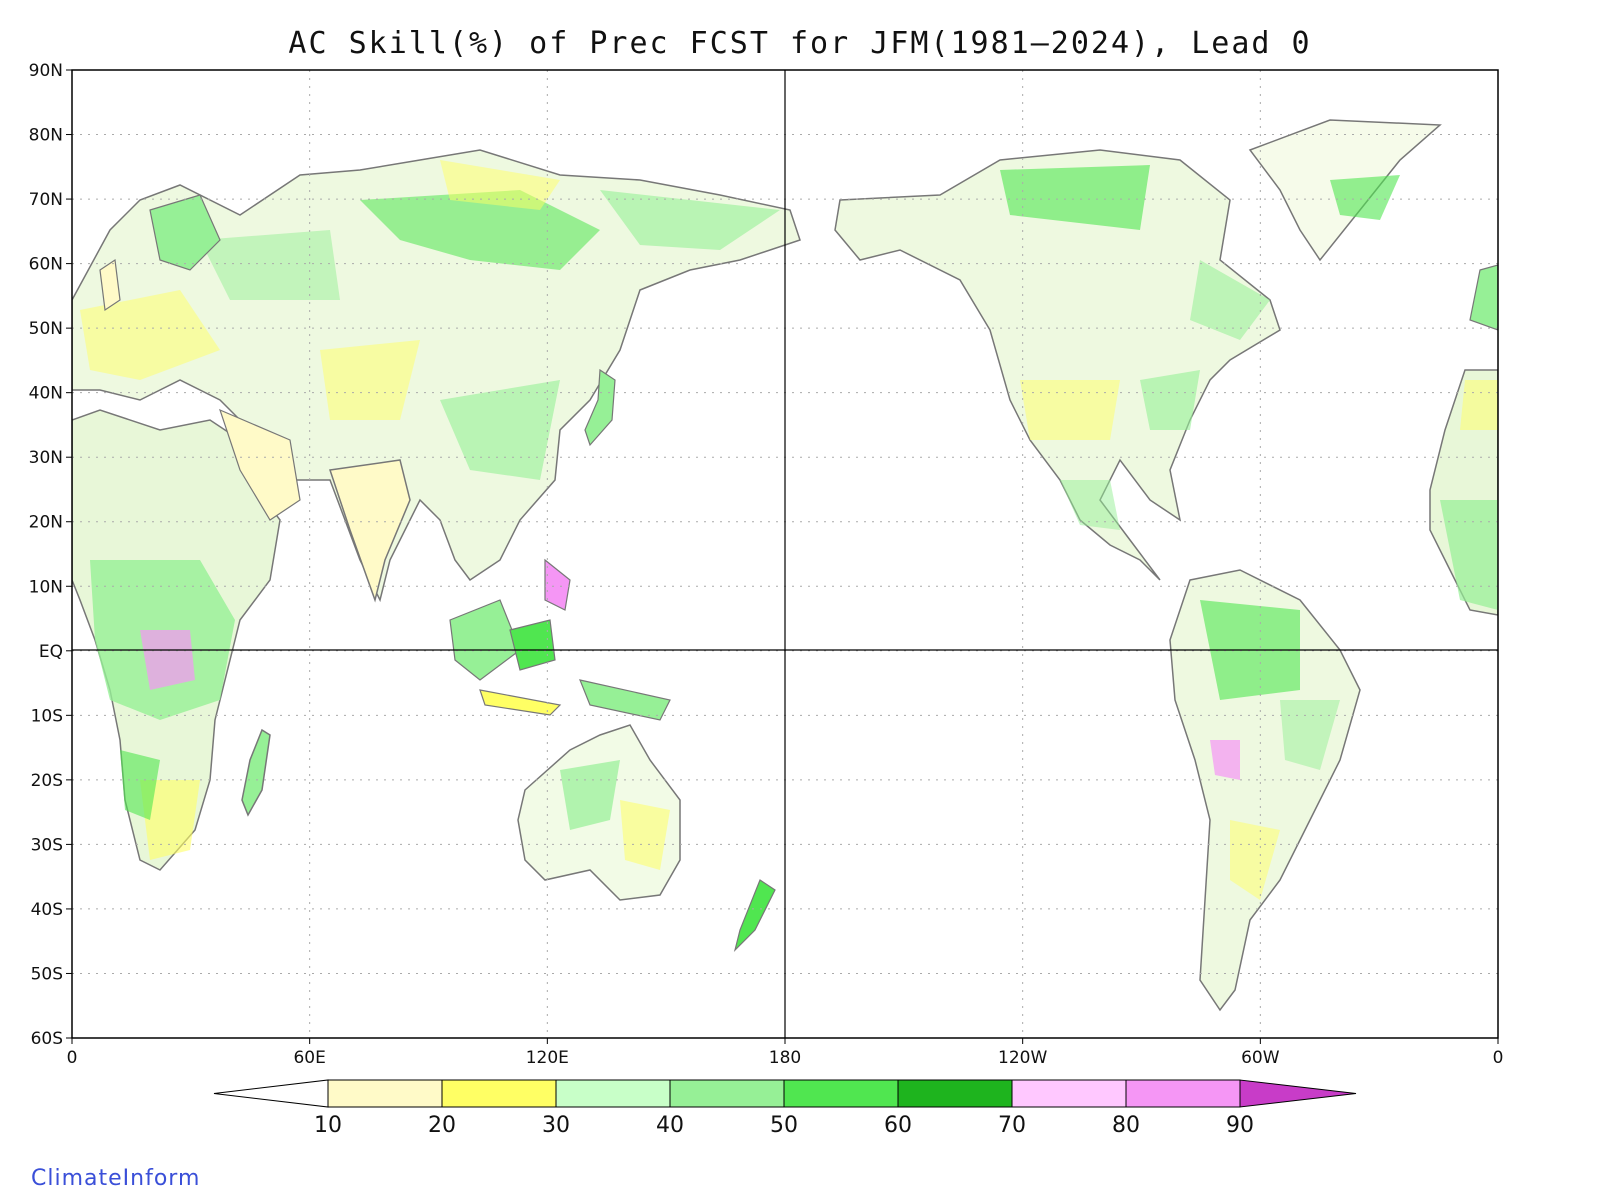 This screenshot has width=1600, height=1200. I want to click on lat-label: 30N, so click(46, 458).